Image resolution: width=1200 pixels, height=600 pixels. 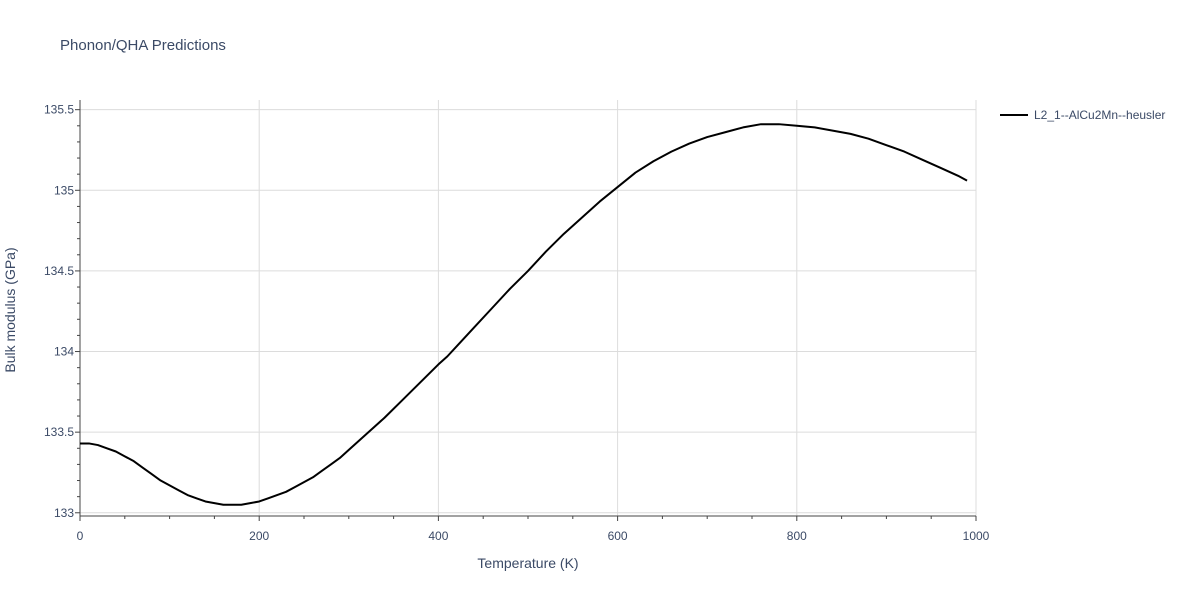 I want to click on y-tick-label: 134, so click(x=64, y=352).